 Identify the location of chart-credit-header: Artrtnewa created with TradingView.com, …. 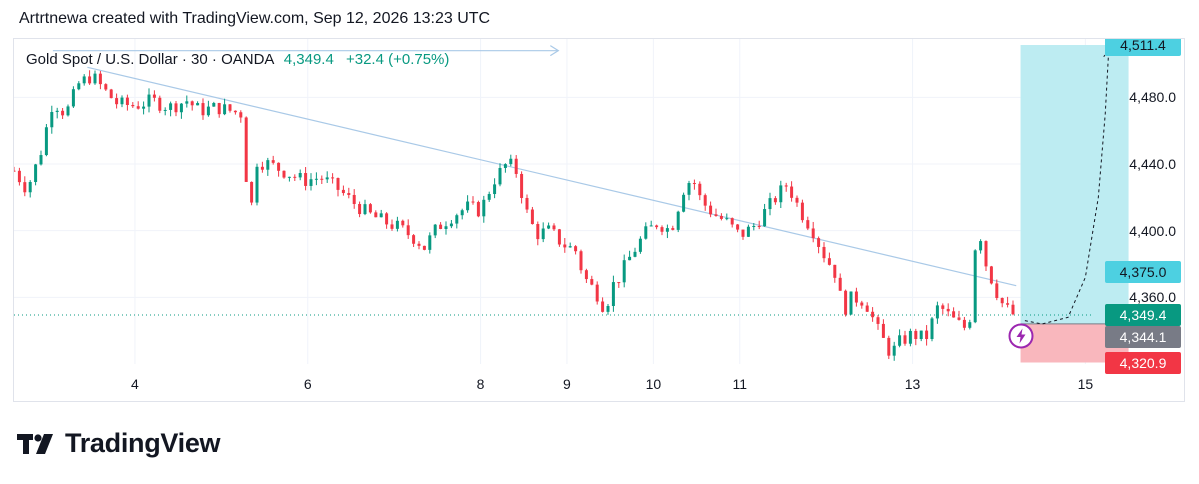
(255, 18).